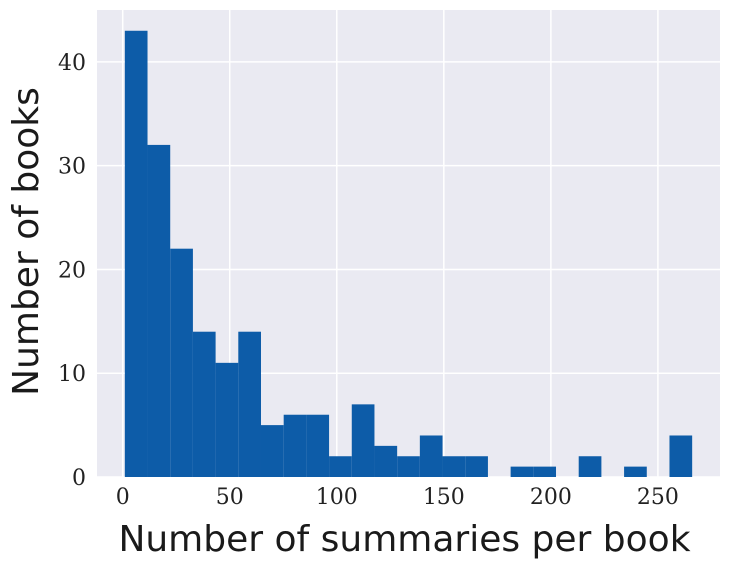  I want to click on y-tick-label-3: 30, so click(72, 167).